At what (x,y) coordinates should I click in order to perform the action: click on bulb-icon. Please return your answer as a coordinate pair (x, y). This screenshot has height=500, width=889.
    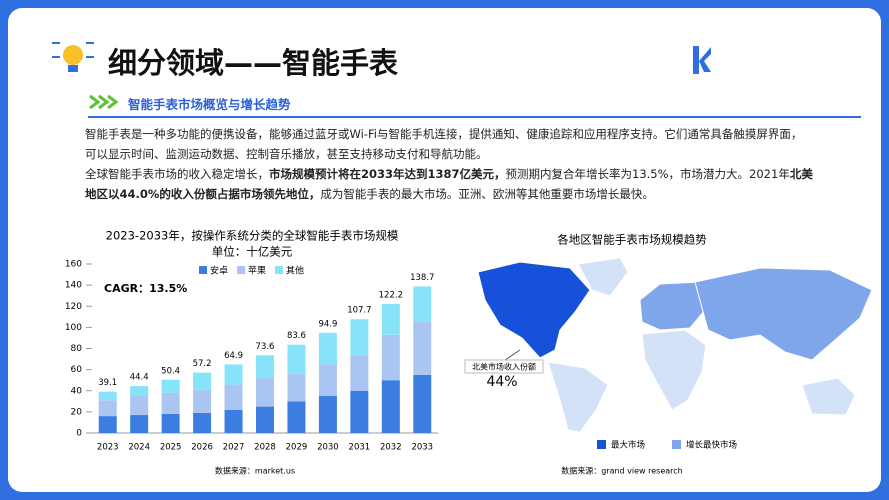
    Looking at the image, I should click on (73, 57).